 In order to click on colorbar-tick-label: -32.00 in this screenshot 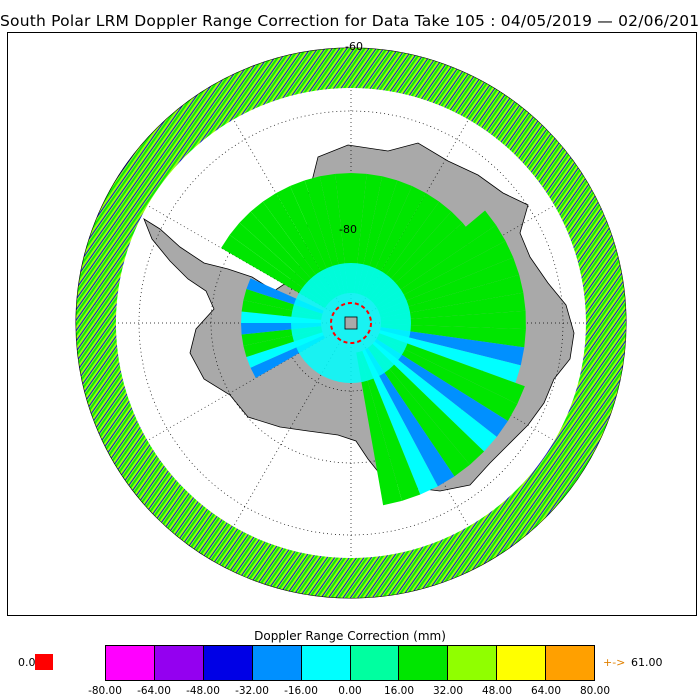, I will do `click(252, 691)`.